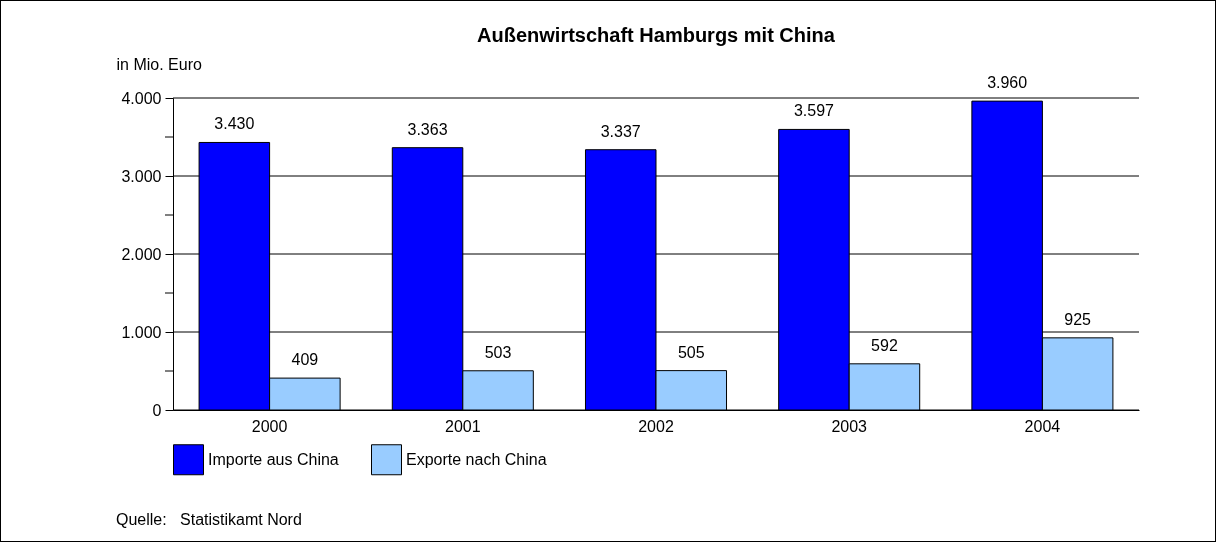  I want to click on data-label: 3.960, so click(1007, 83).